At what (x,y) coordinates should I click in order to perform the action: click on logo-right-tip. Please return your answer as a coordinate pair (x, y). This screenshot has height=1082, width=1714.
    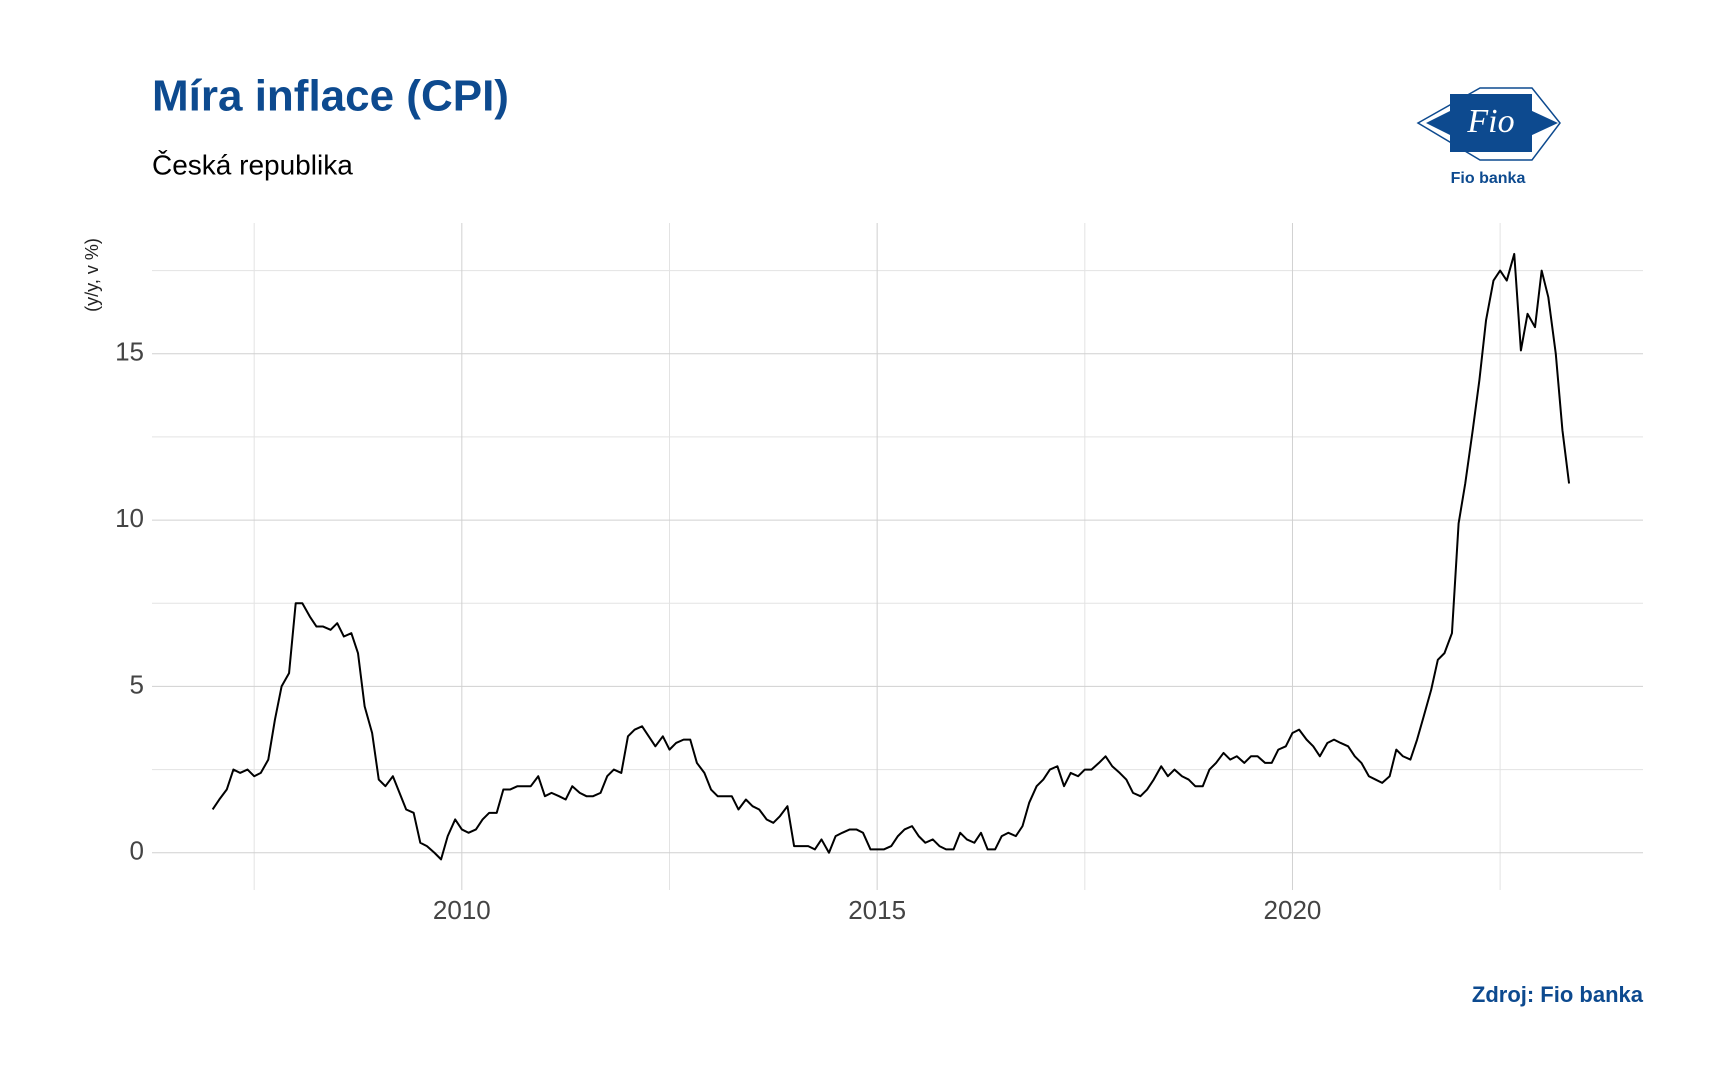
    Looking at the image, I should click on (1544, 123).